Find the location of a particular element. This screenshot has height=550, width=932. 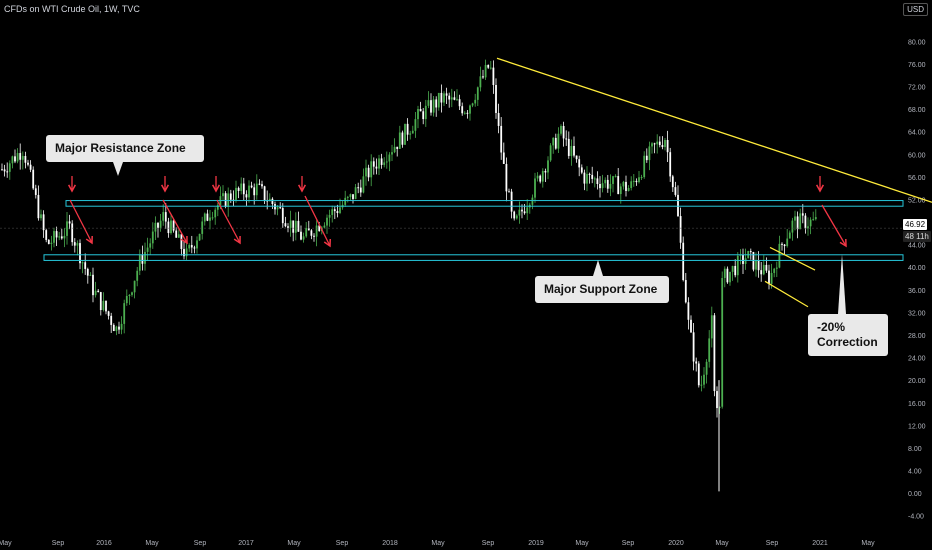

y-tick-label: 4.00 is located at coordinates (915, 472).